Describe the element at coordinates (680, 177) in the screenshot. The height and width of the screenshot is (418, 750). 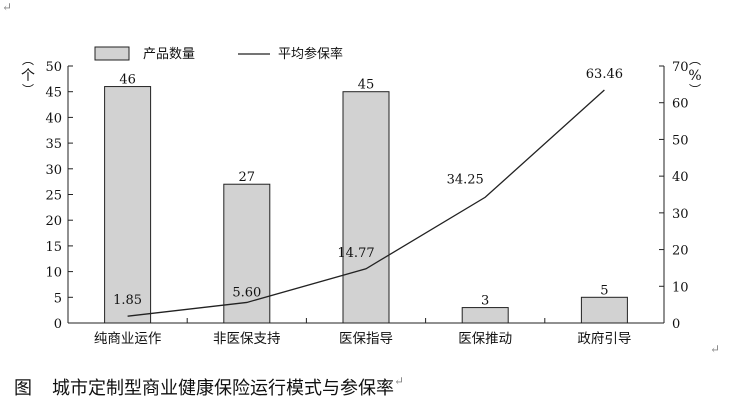
I see `right-tick-label: 40` at that location.